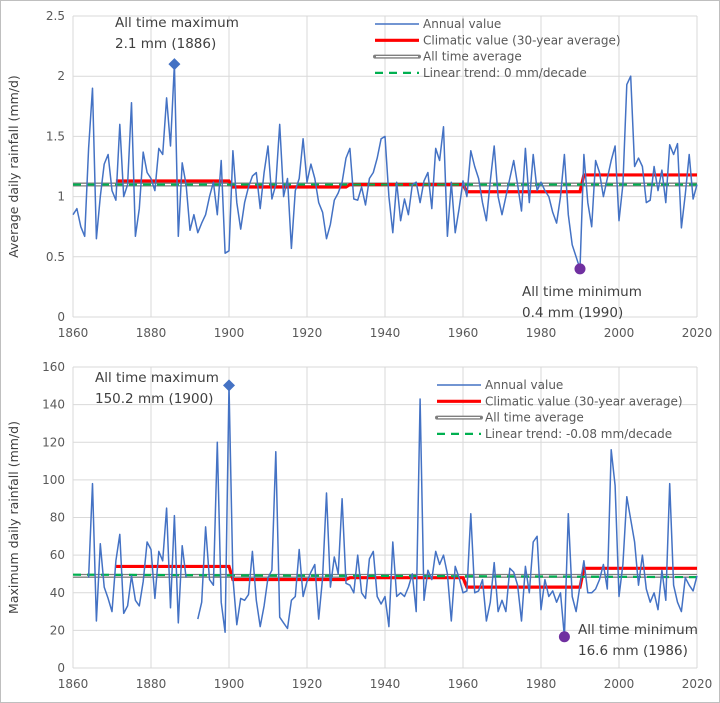  I want to click on y-tick-label: 20, so click(57, 630).